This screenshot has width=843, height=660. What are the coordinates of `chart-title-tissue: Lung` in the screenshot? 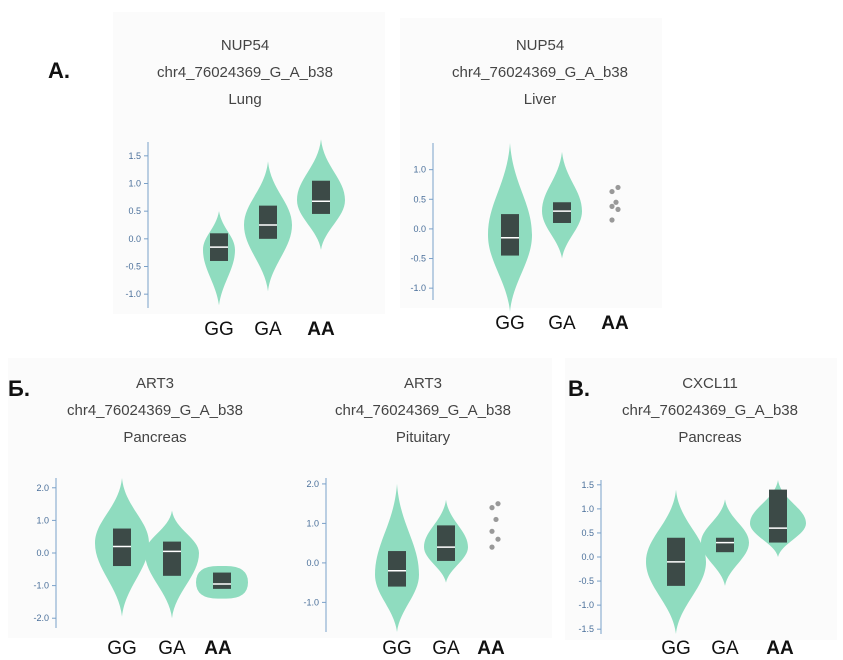 It's located at (245, 99).